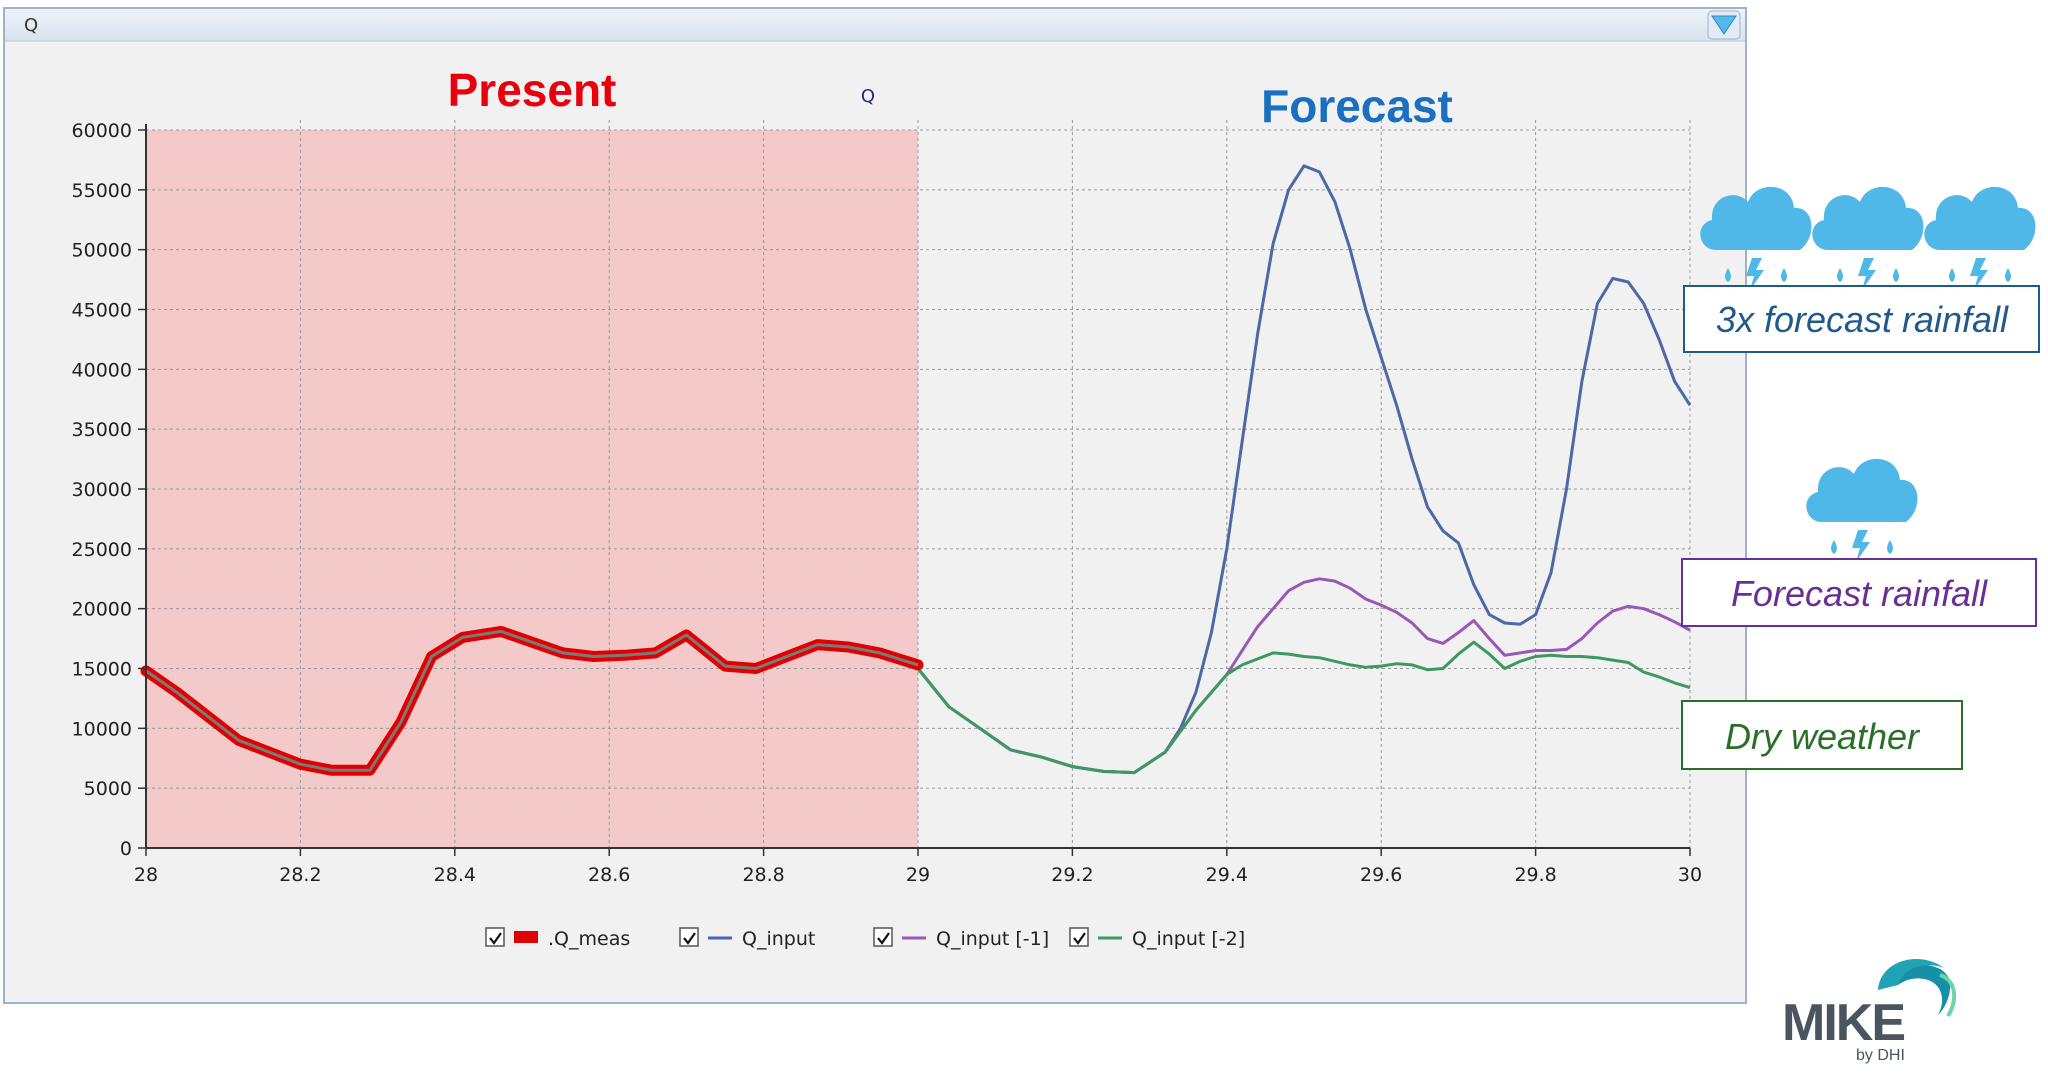 The image size is (2048, 1077). Describe the element at coordinates (1357, 106) in the screenshot. I see `forecast-label: Forecast` at that location.